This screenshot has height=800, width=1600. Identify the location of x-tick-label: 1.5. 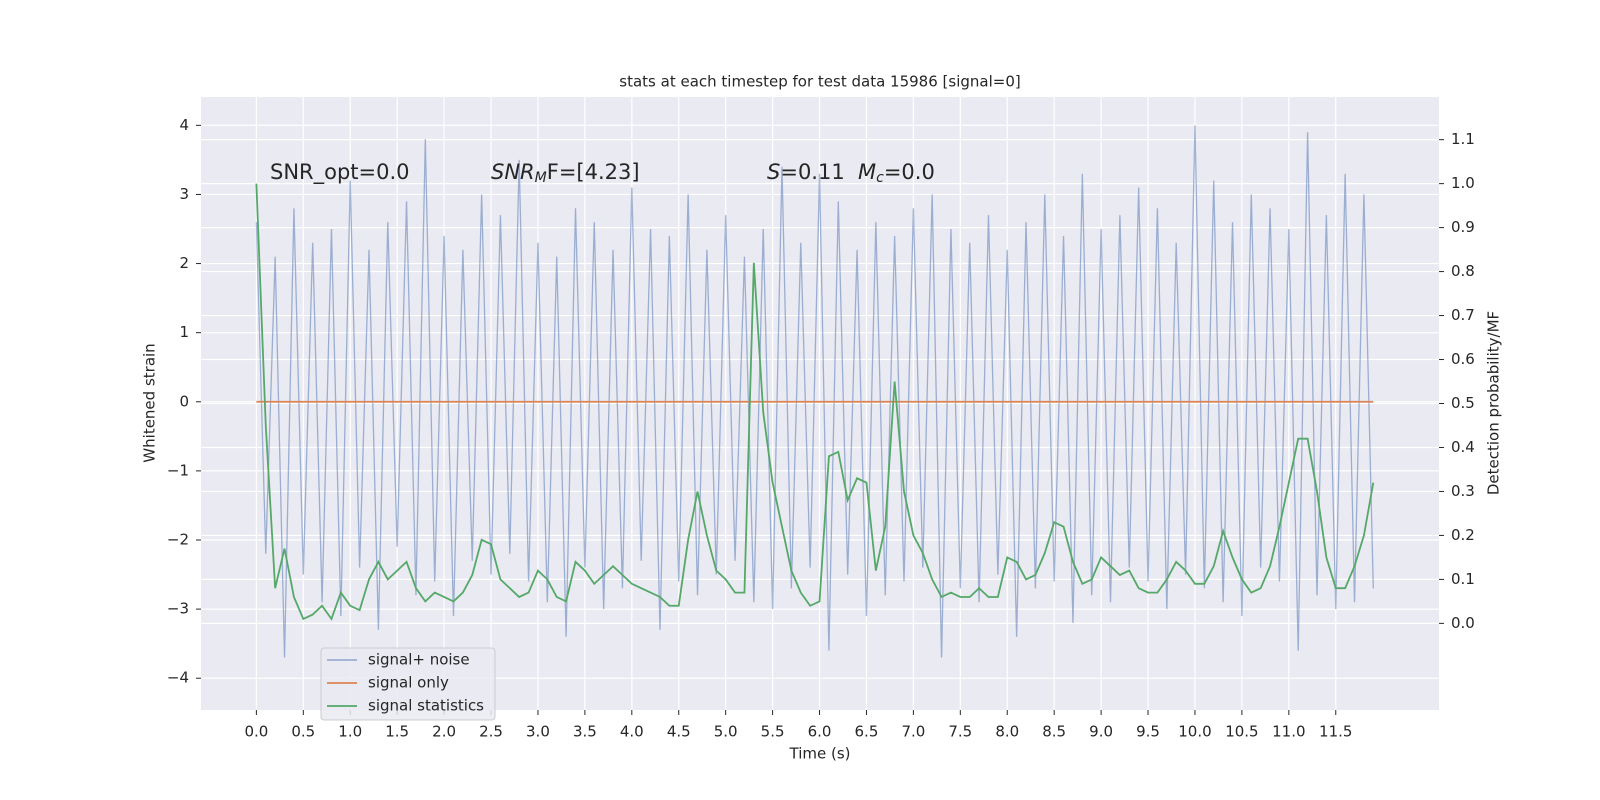
(397, 732).